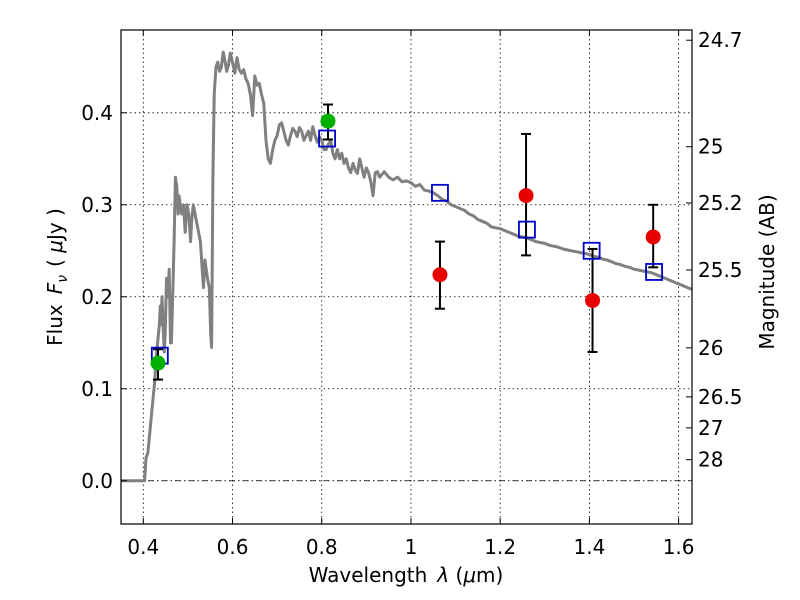 This screenshot has width=800, height=600. Describe the element at coordinates (710, 428) in the screenshot. I see `y2-tick-label: 27` at that location.